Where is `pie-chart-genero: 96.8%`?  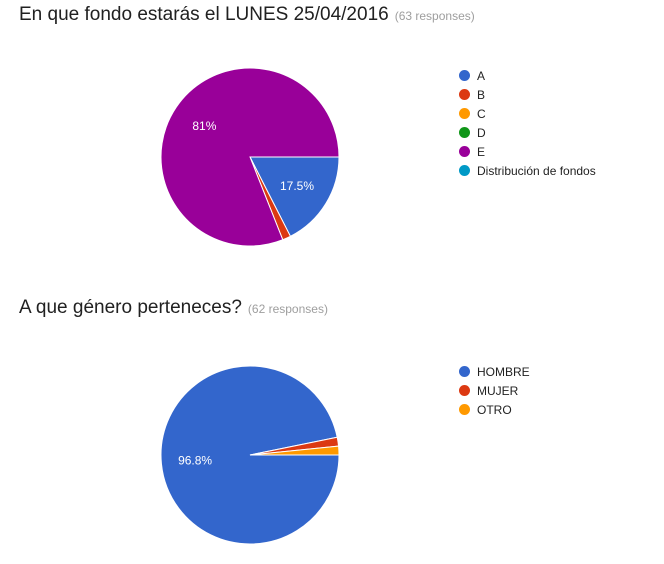 pie-chart-genero: 96.8% is located at coordinates (250, 455).